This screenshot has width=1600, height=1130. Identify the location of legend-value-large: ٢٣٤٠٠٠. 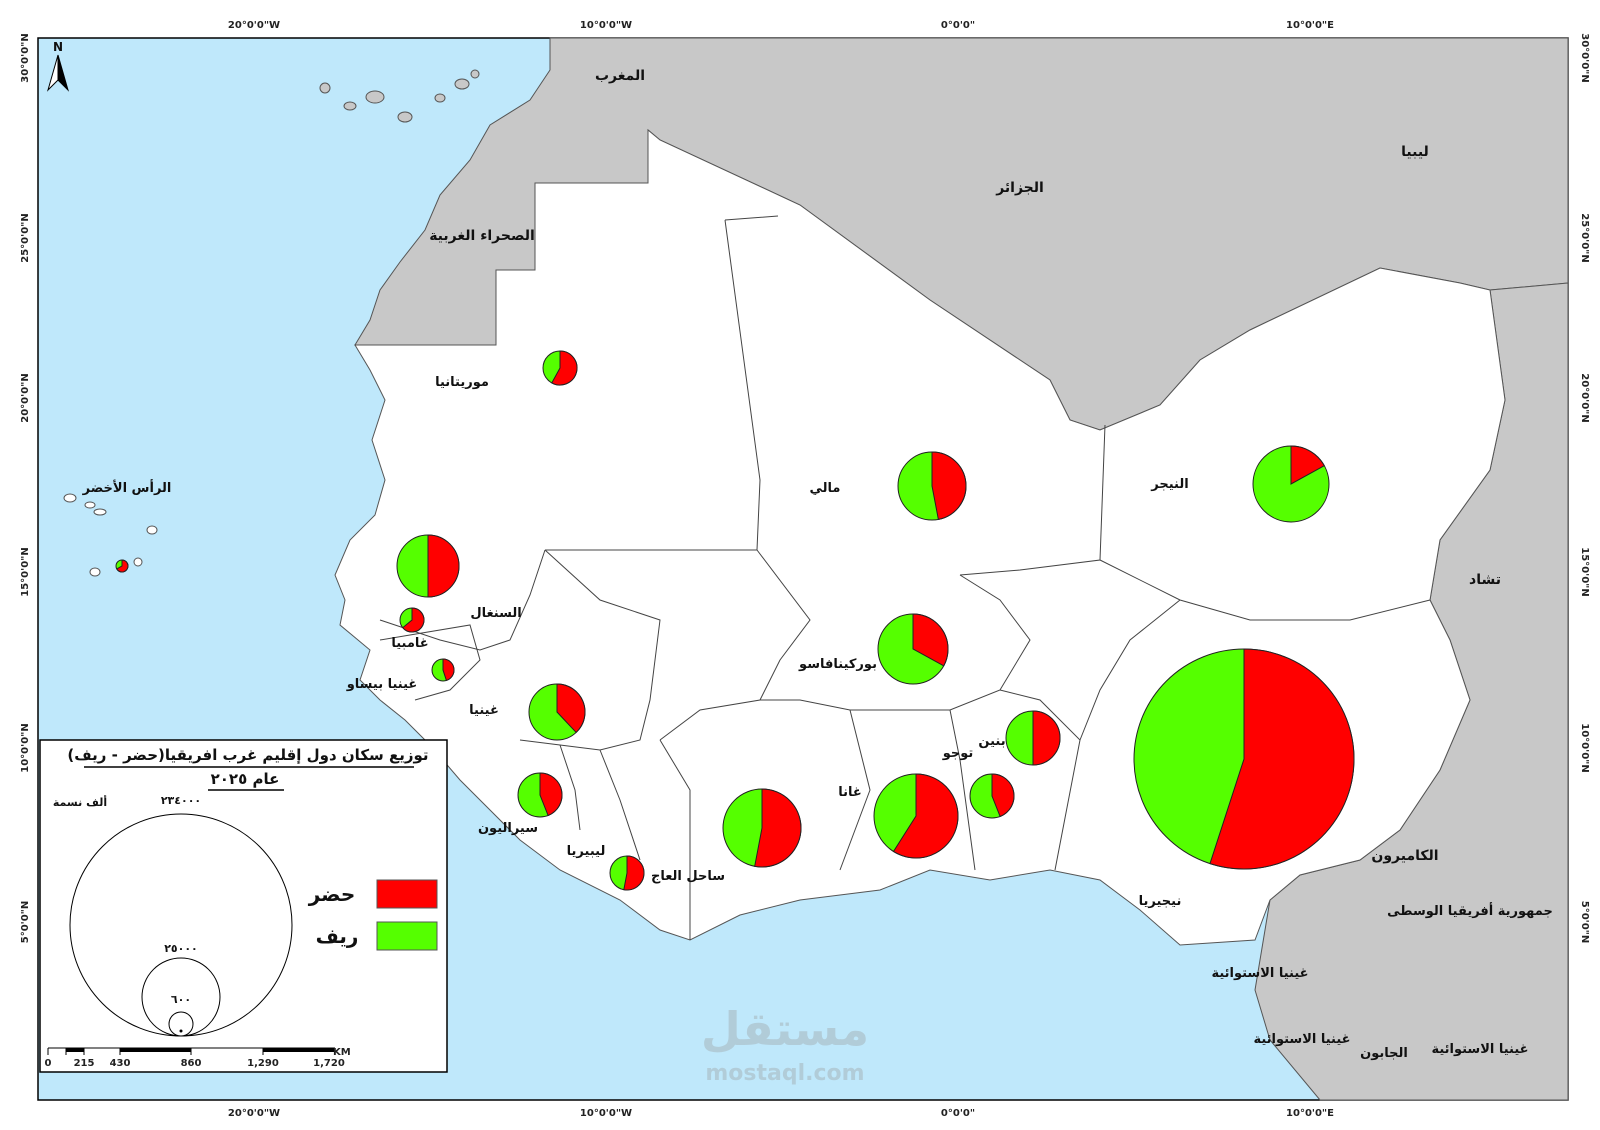
(181, 800).